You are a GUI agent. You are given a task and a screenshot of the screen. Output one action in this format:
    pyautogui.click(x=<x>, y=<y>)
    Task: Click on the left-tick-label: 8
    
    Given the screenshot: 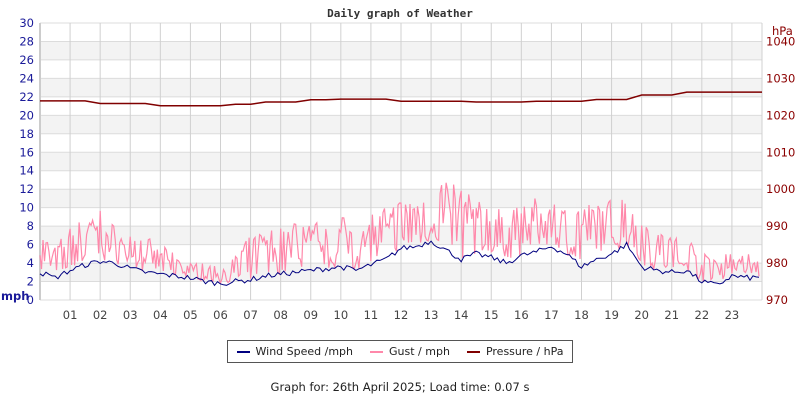 What is the action you would take?
    pyautogui.click(x=30, y=226)
    